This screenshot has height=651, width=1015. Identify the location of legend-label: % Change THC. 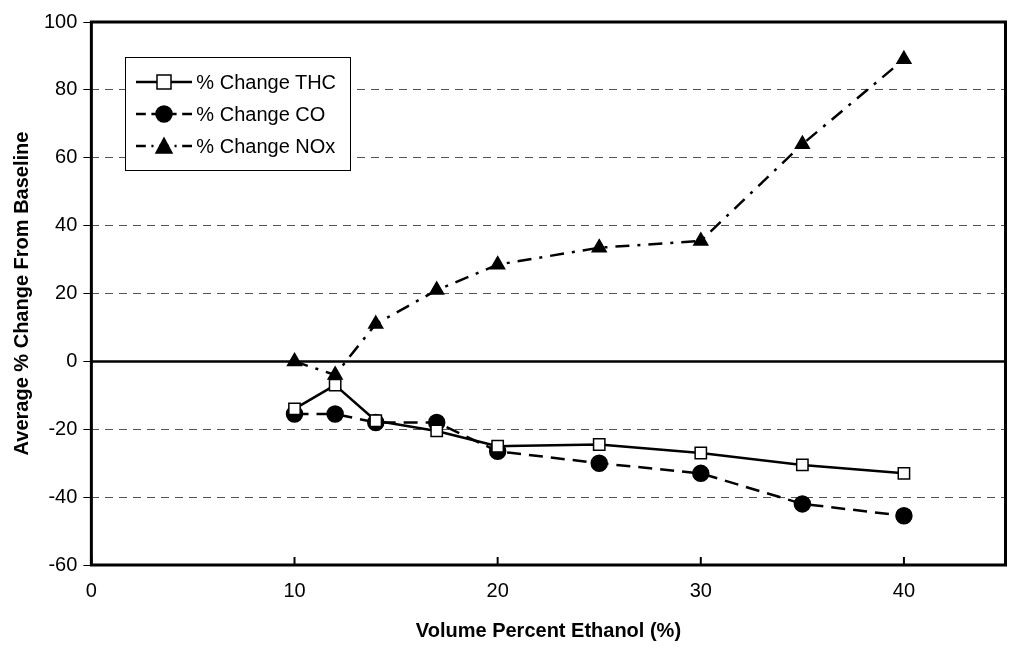
(266, 82).